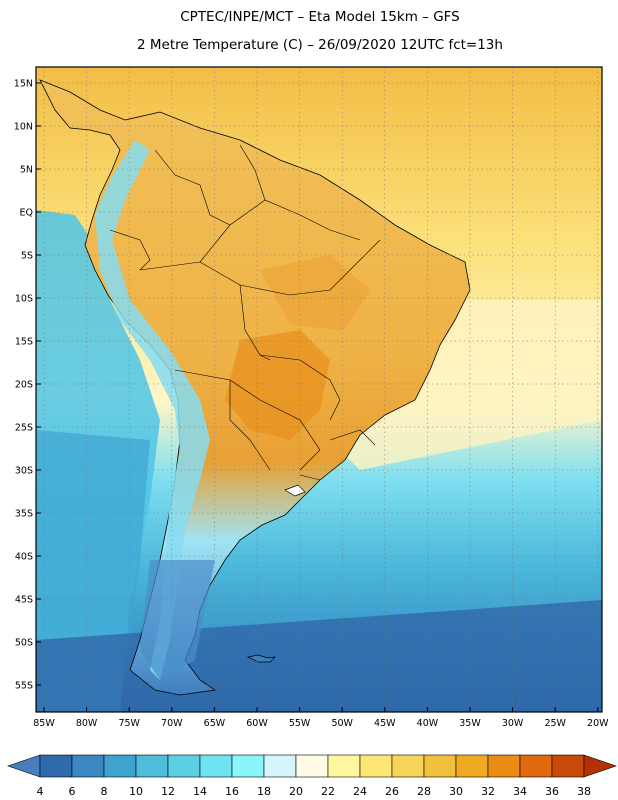  What do you see at coordinates (598, 723) in the screenshot?
I see `lon-label: 20W` at bounding box center [598, 723].